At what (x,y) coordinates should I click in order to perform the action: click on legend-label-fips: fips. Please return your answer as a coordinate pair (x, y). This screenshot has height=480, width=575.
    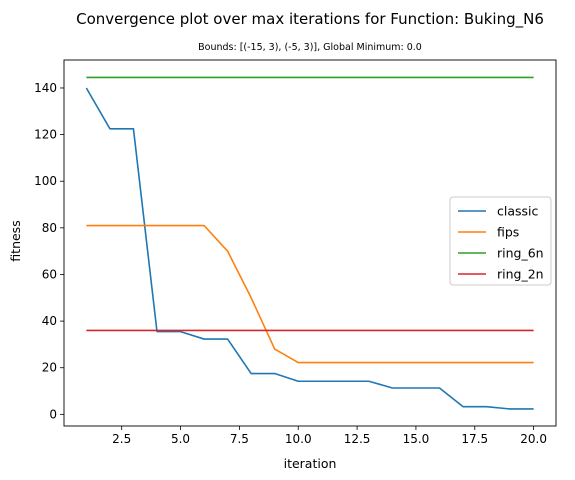
    Looking at the image, I should click on (508, 232).